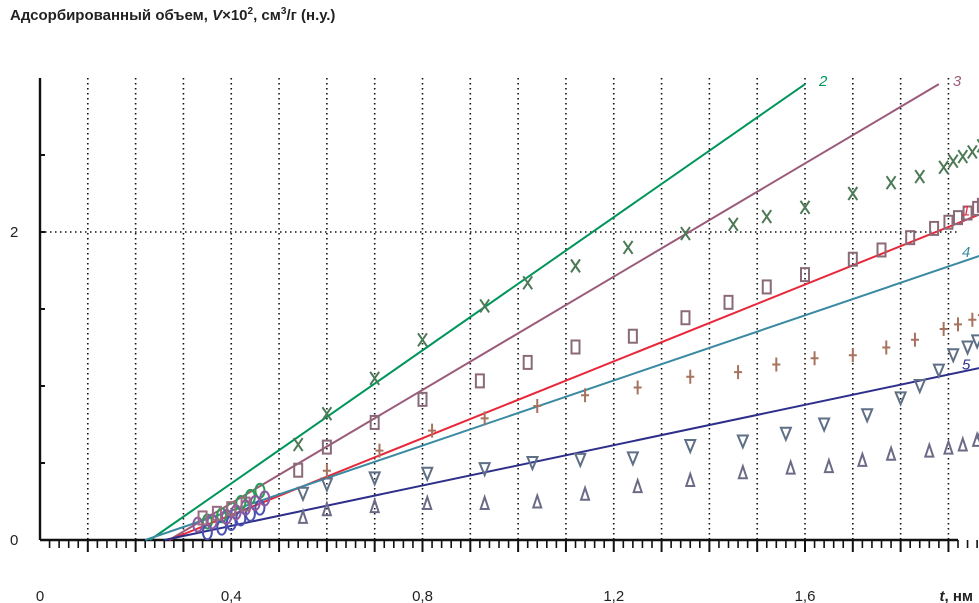 The image size is (979, 603). What do you see at coordinates (250, 11) in the screenshot?
I see `title-exponent: 2` at bounding box center [250, 11].